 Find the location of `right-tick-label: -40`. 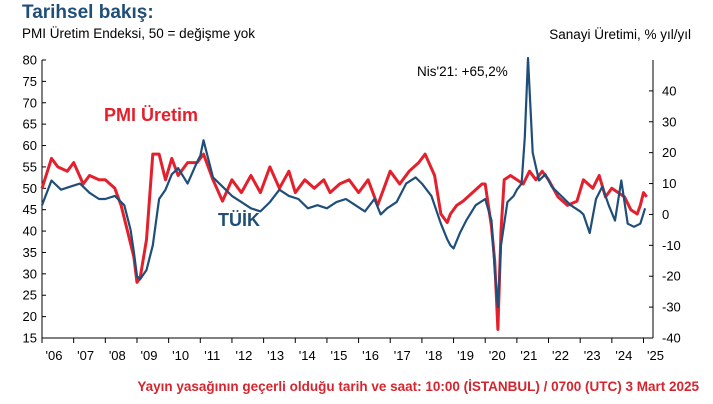

right-tick-label: -40 is located at coordinates (671, 338).